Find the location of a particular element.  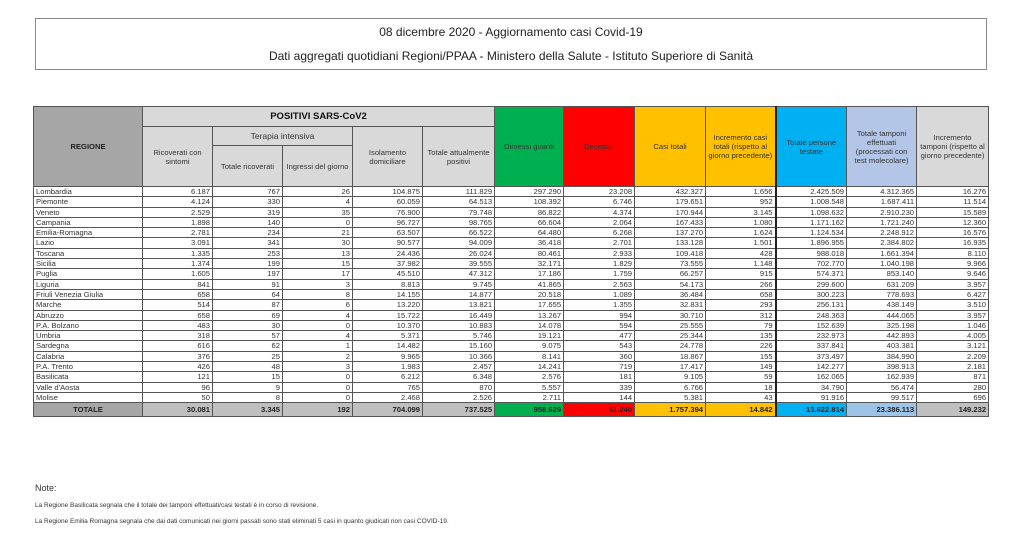

region-cell: Emilia-Romagna is located at coordinates (88, 233).